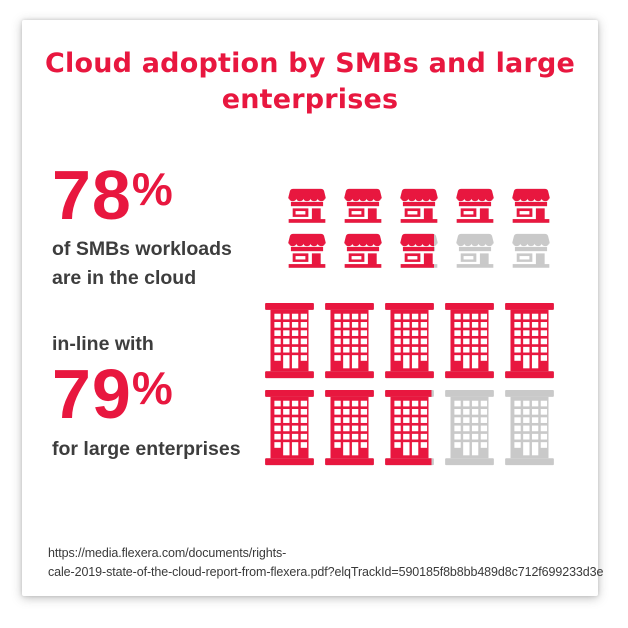 This screenshot has height=628, width=628. I want to click on enterprise-stat-block: in-line with 79% for large enterprises, so click(146, 397).